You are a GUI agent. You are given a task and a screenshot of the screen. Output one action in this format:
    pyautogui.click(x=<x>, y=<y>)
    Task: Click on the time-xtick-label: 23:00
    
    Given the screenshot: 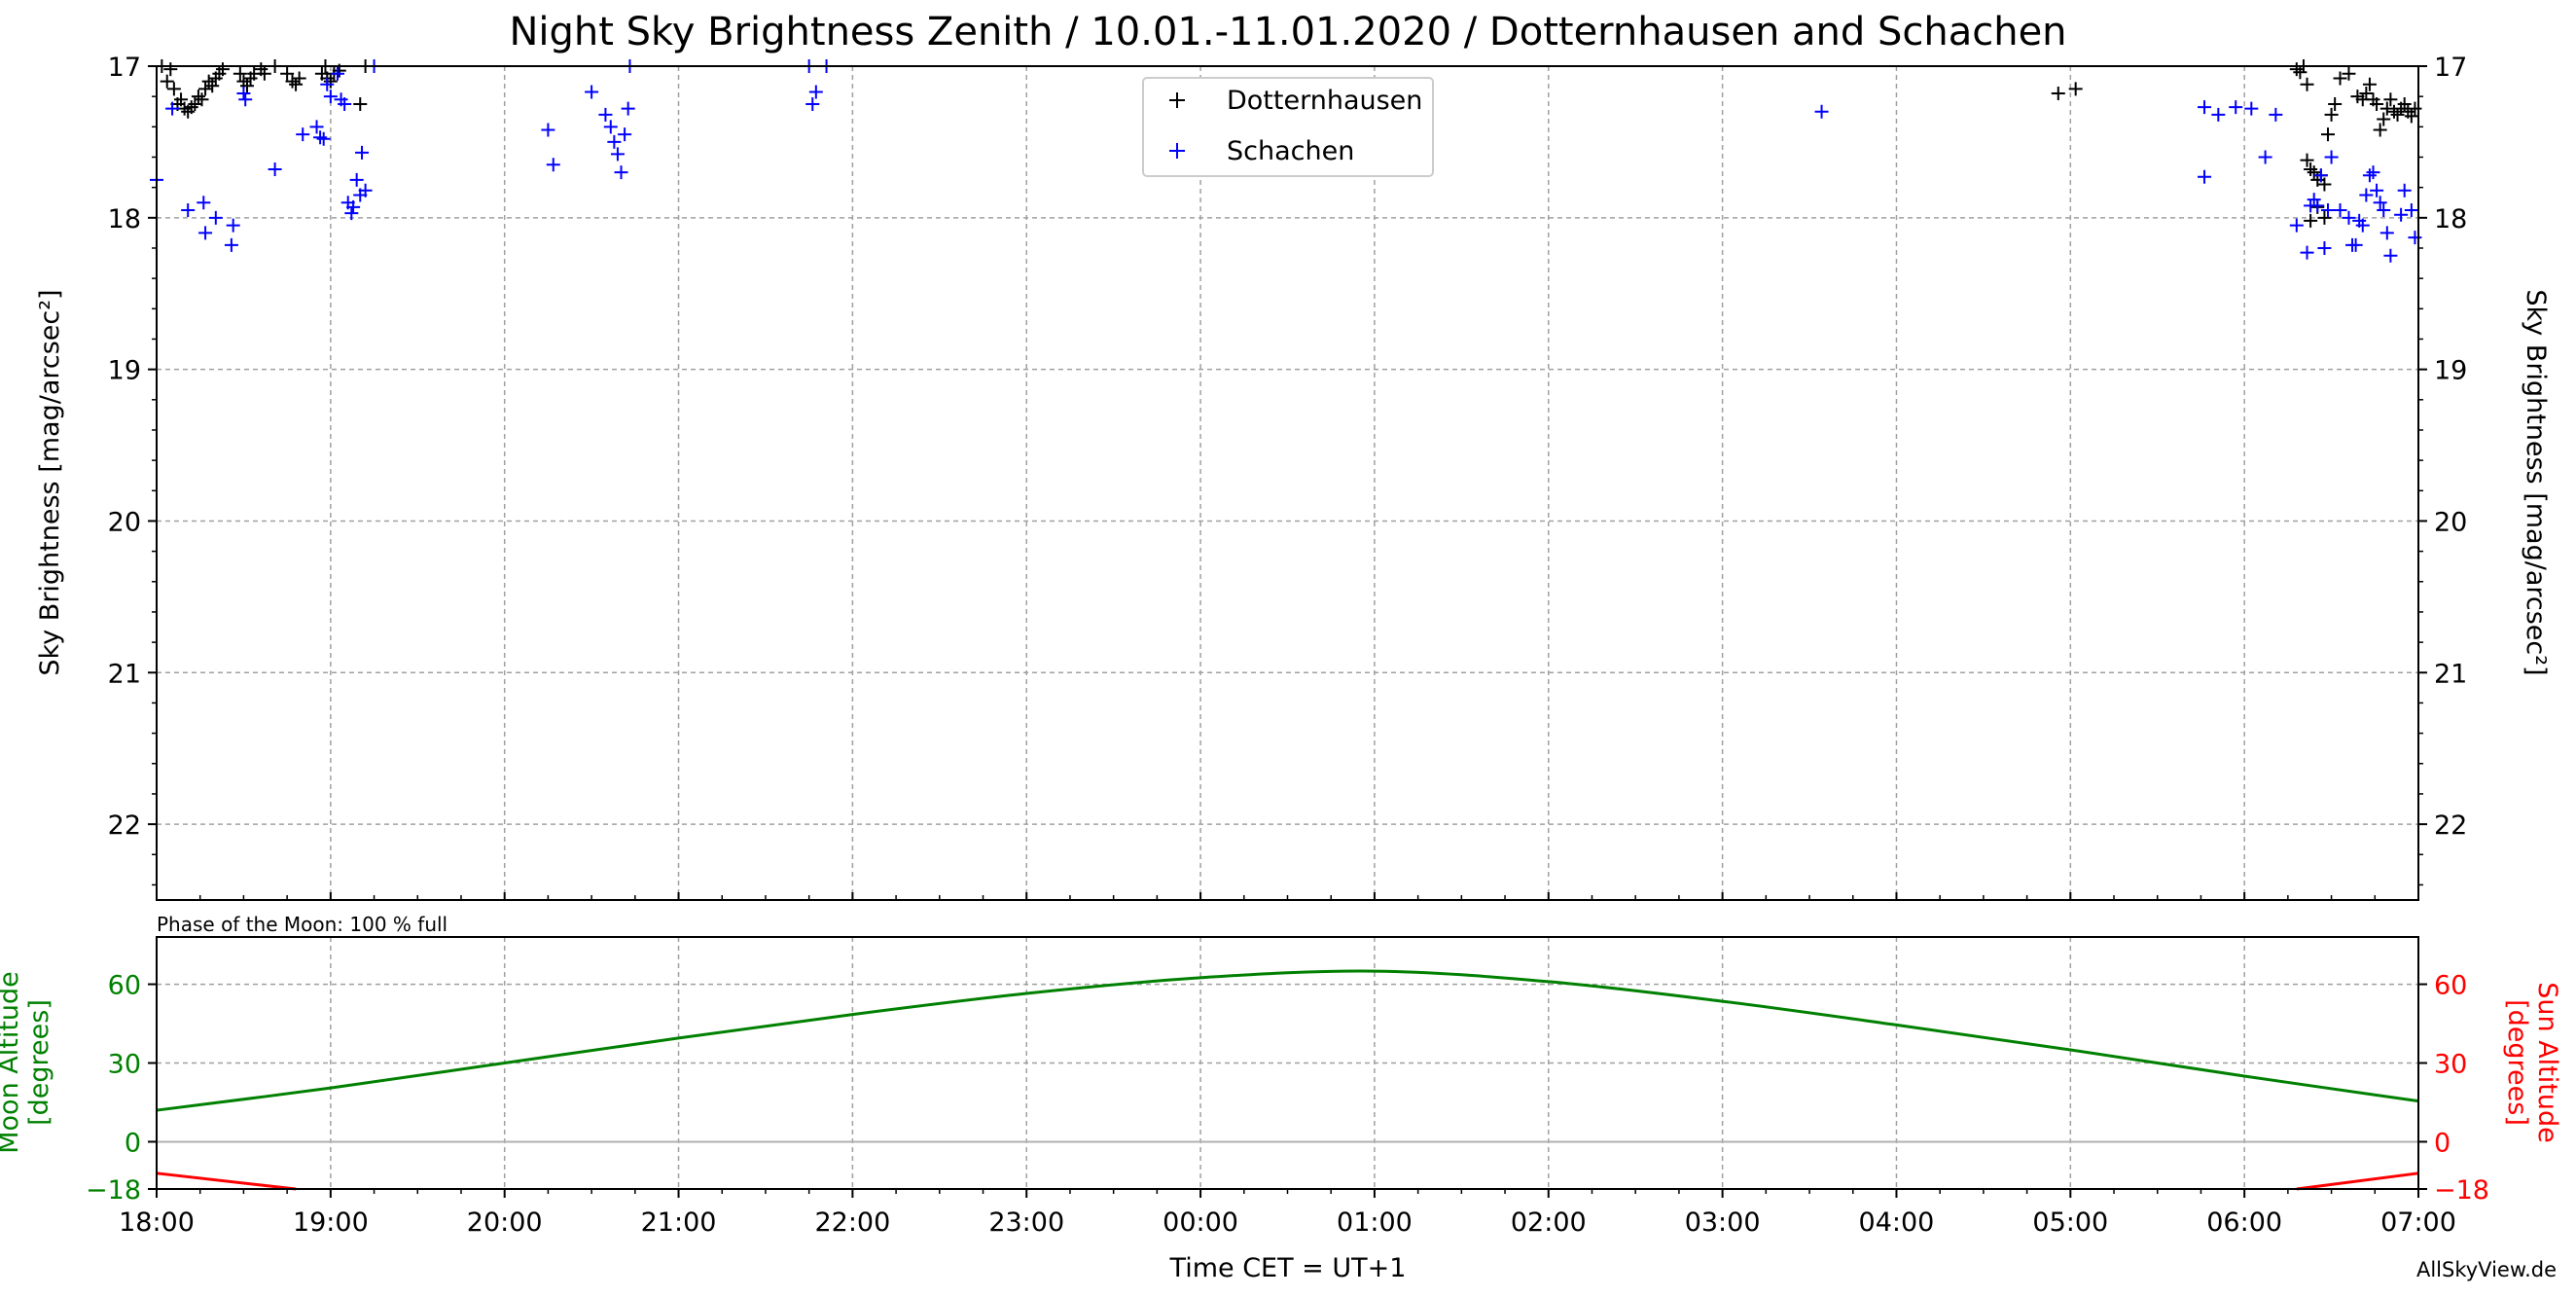 What is the action you would take?
    pyautogui.click(x=1026, y=1222)
    